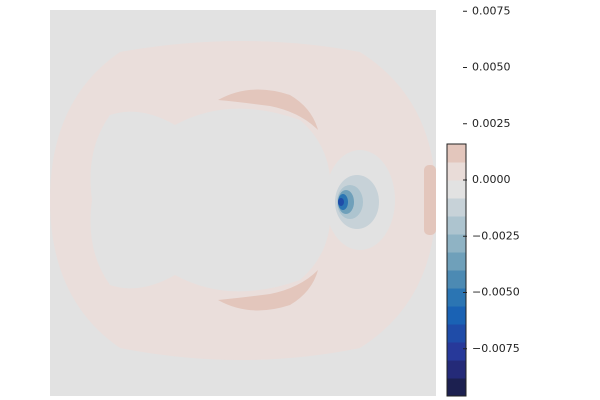  What do you see at coordinates (496, 235) in the screenshot?
I see `tick-label: −0.0025` at bounding box center [496, 235].